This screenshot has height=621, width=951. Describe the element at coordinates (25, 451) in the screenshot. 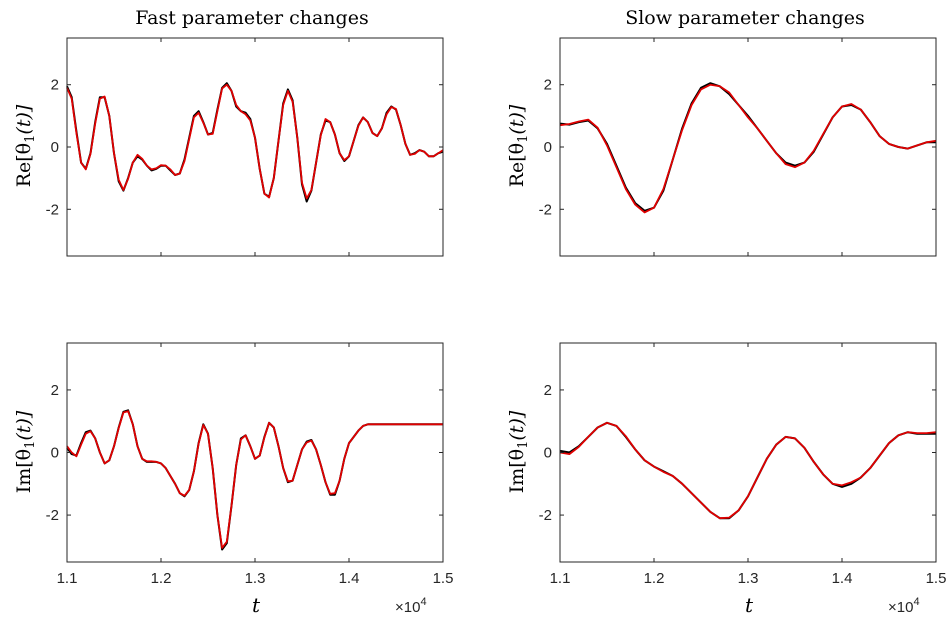

I see `ylabel-fast-im: Im[θ1(t)]` at that location.